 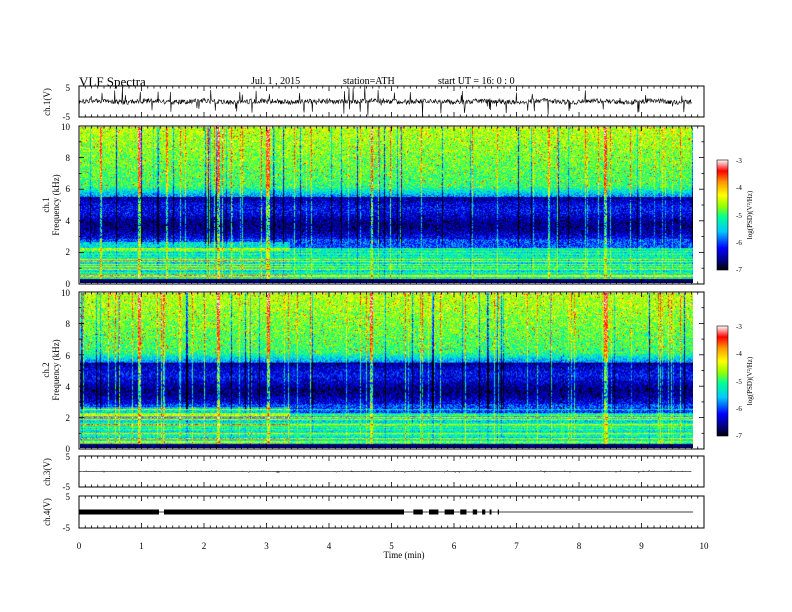 I want to click on ch2-colorbar-tick-m3: -3, so click(x=739, y=327).